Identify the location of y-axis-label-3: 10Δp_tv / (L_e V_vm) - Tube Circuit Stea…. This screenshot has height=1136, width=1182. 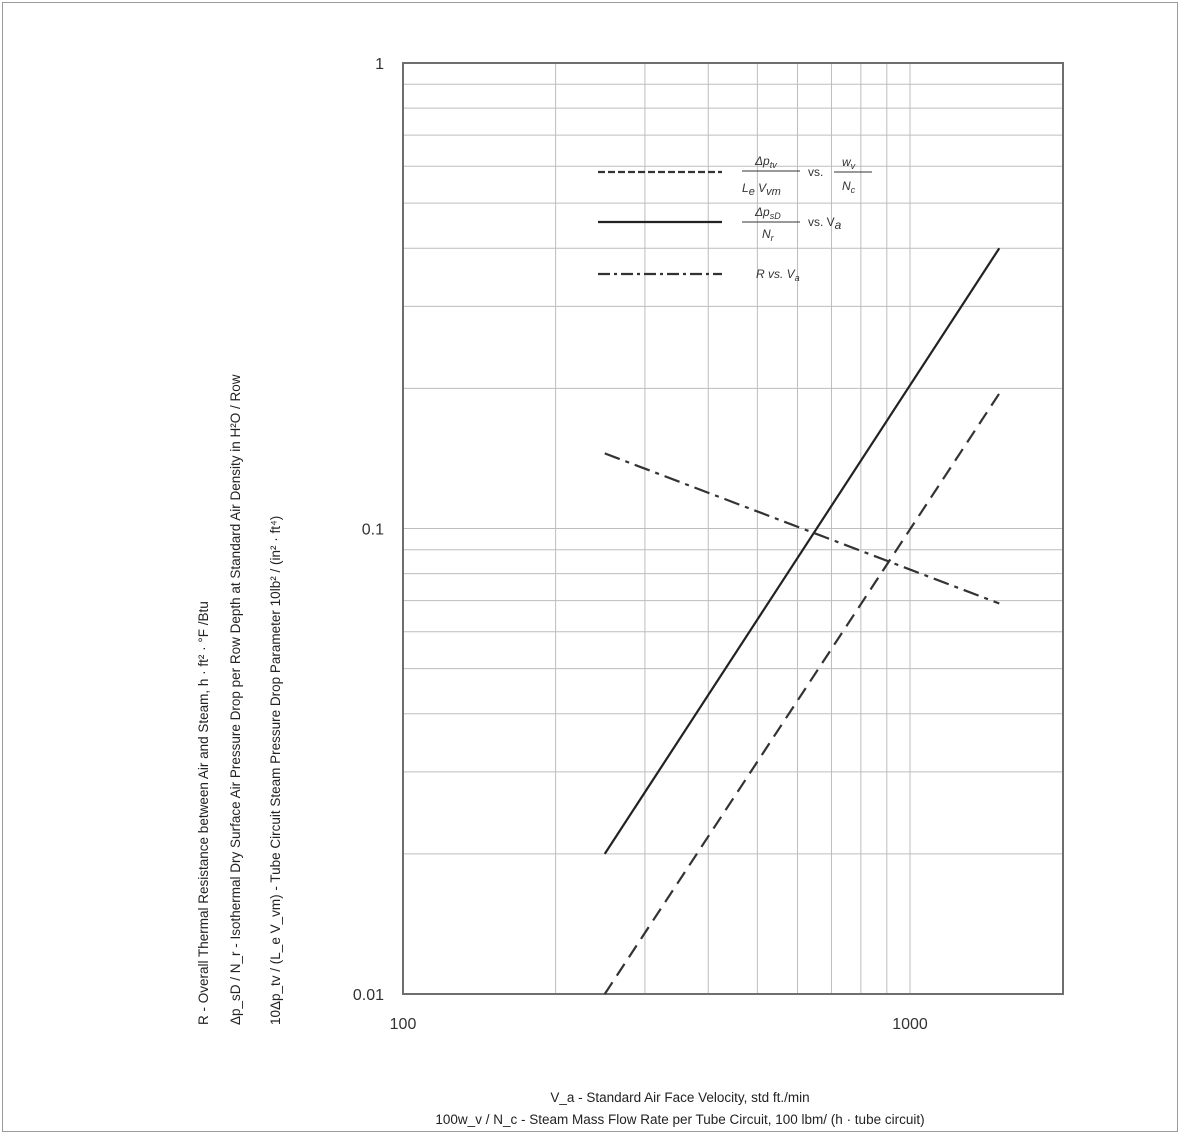
(275, 770).